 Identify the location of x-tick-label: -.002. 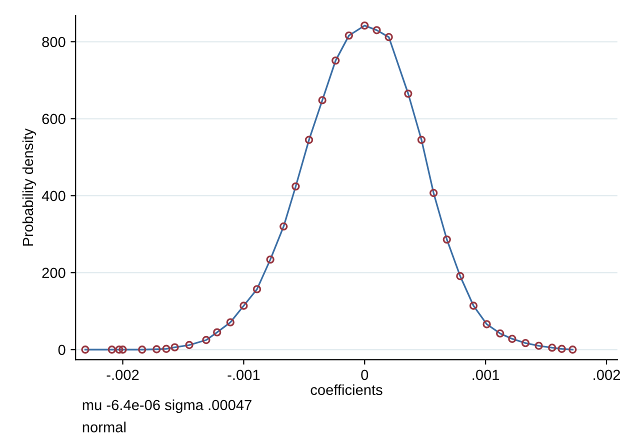
(122, 375).